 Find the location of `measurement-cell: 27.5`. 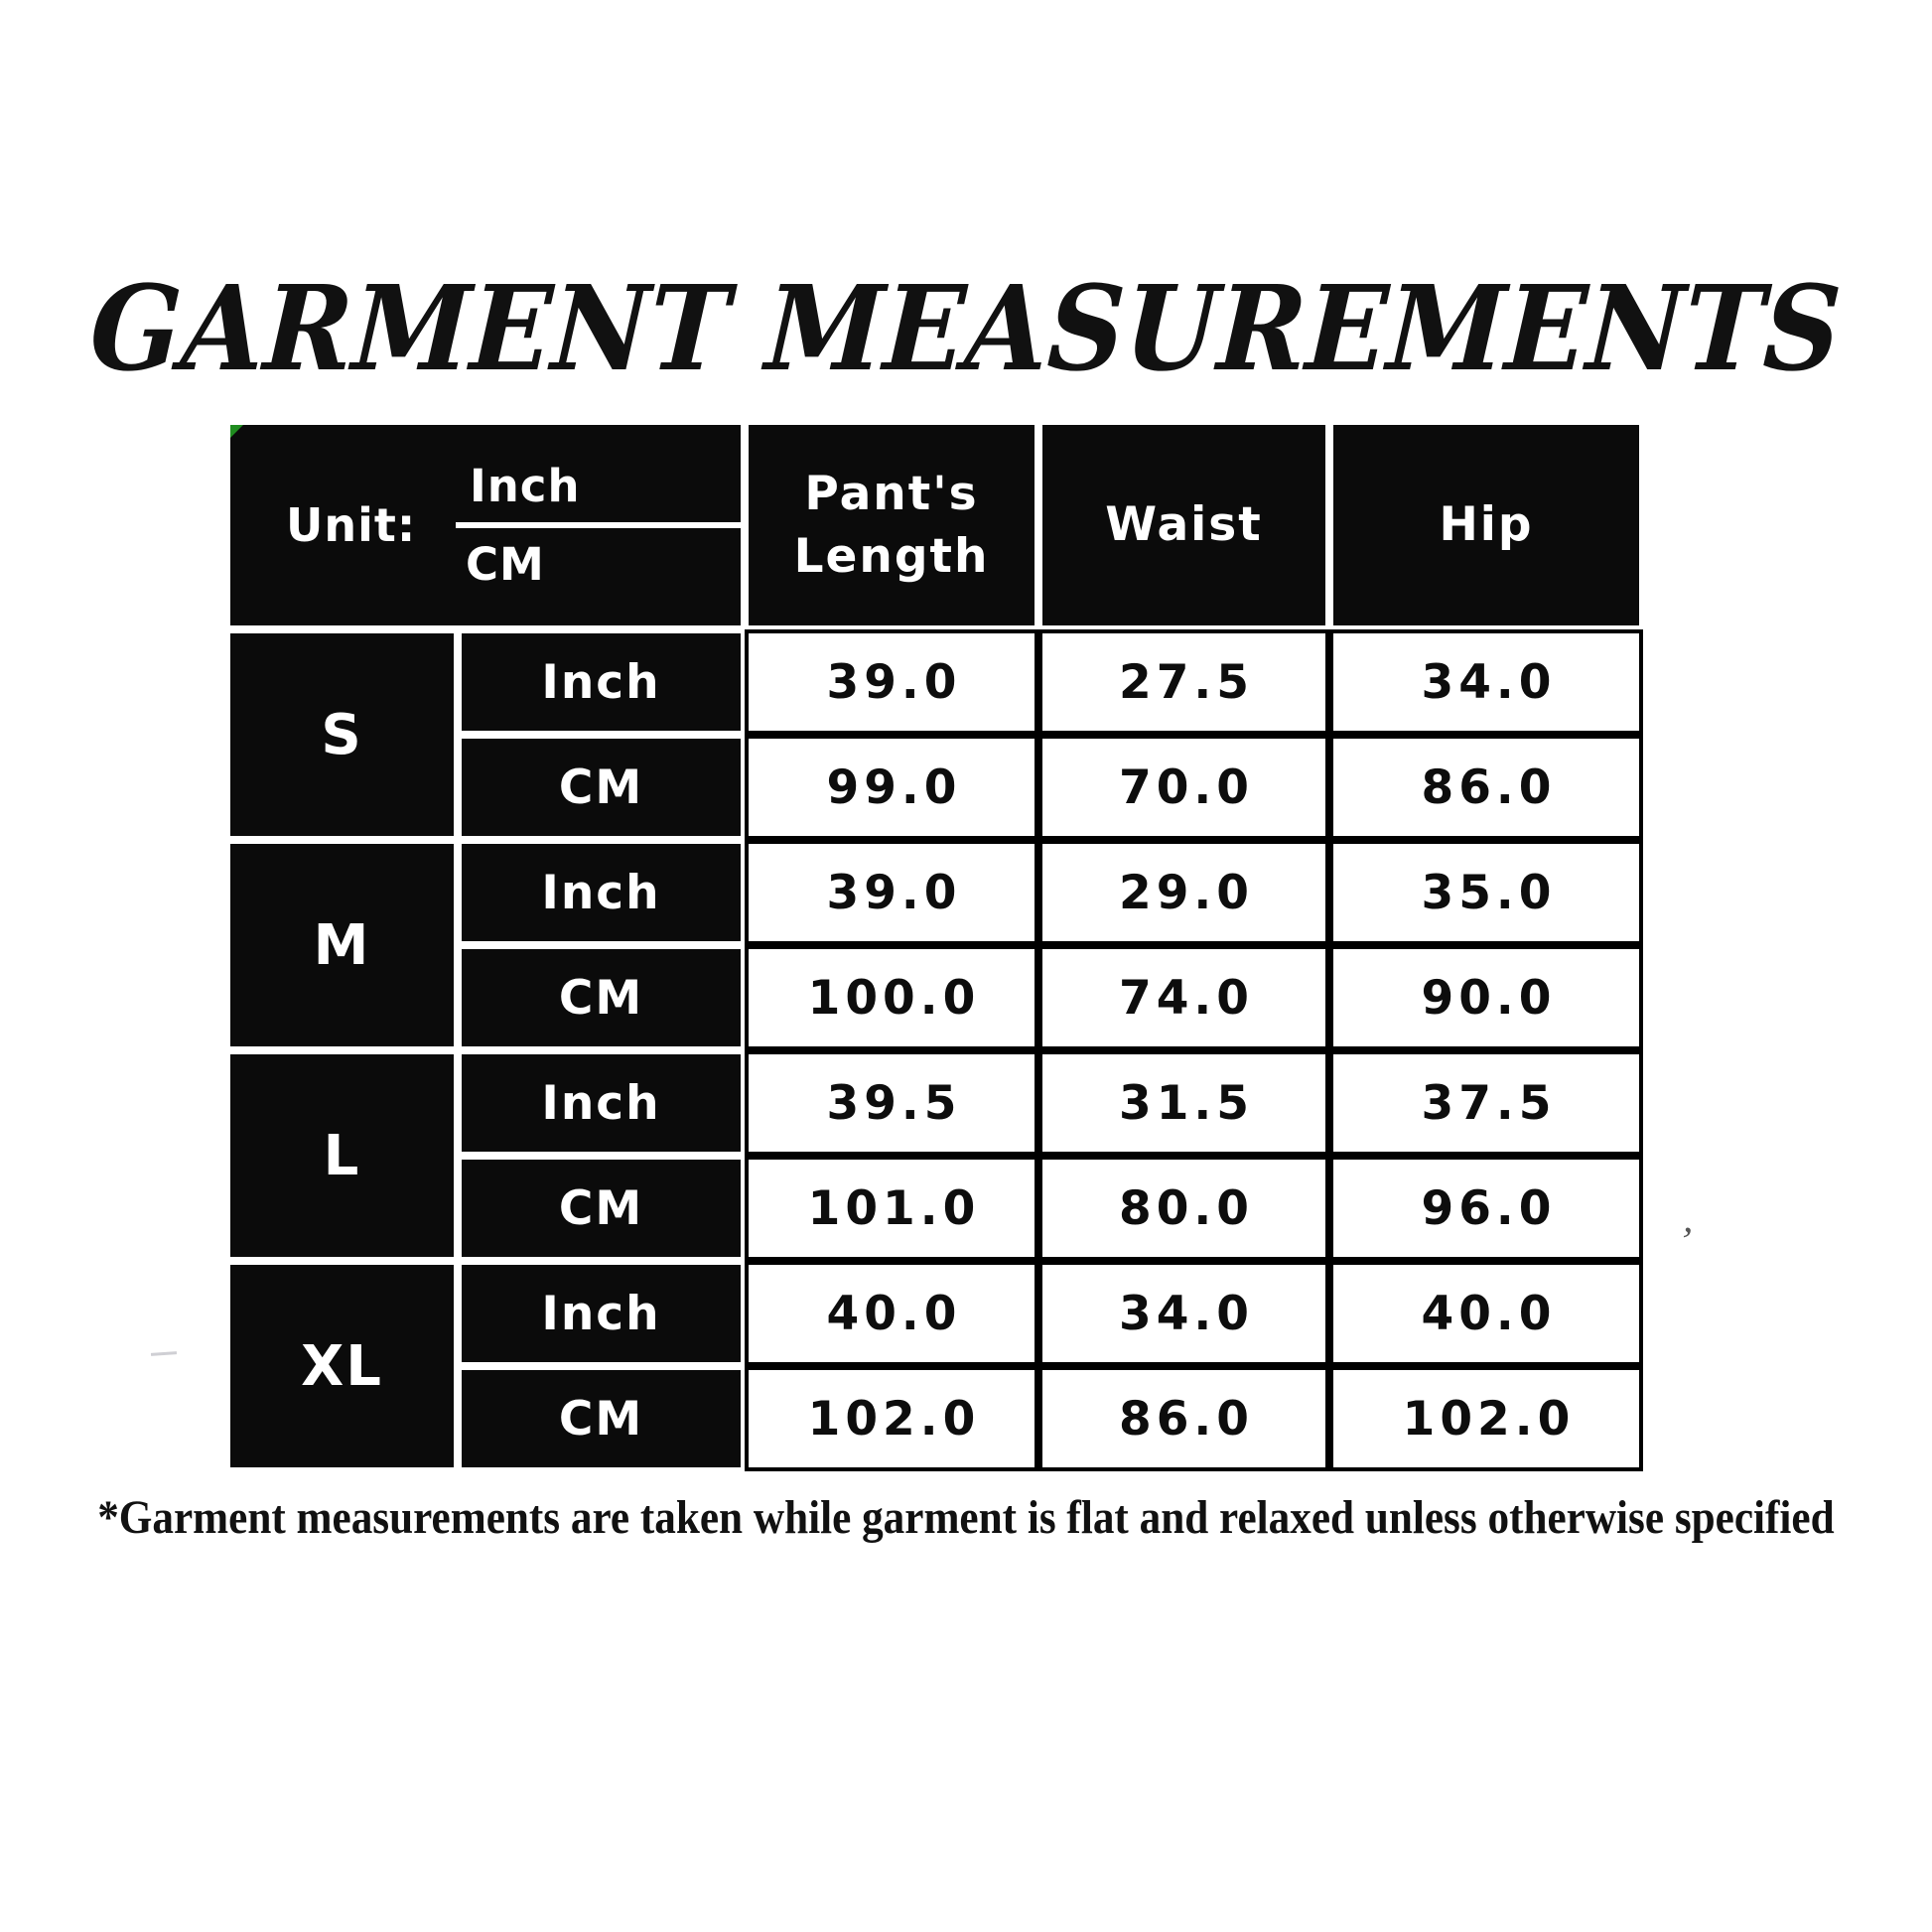

measurement-cell: 27.5 is located at coordinates (1183, 682).